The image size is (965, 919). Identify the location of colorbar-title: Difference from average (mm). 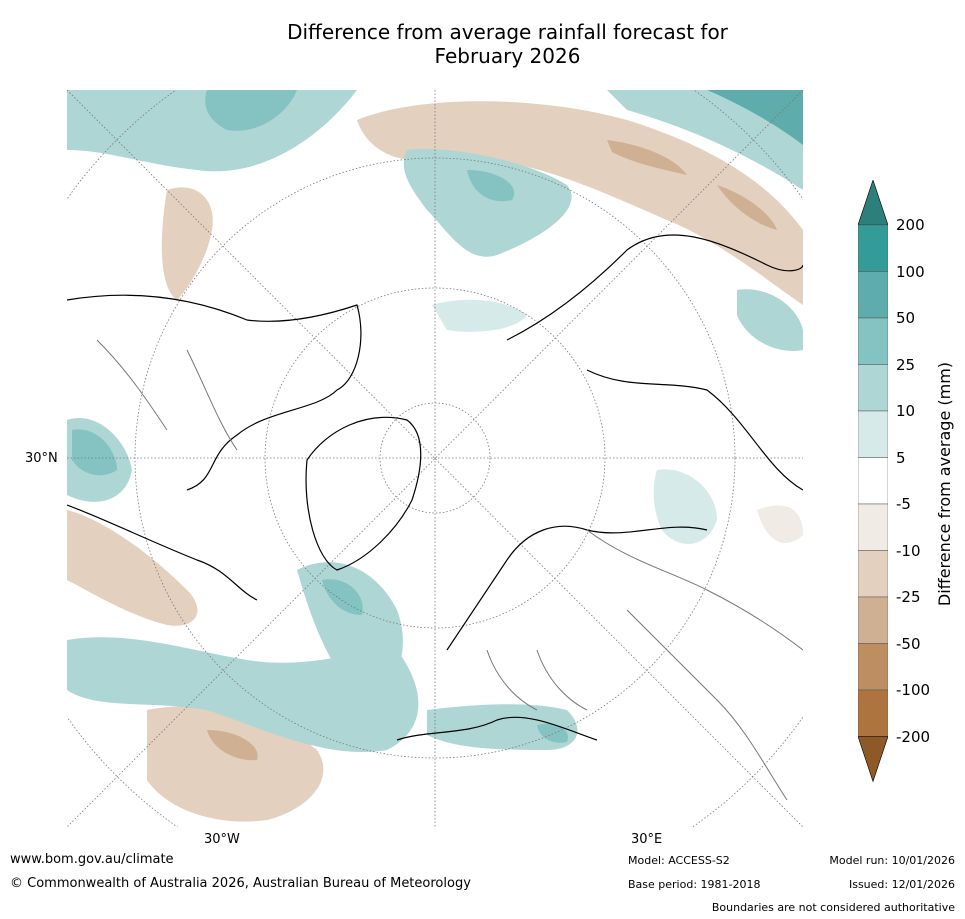
(944, 484).